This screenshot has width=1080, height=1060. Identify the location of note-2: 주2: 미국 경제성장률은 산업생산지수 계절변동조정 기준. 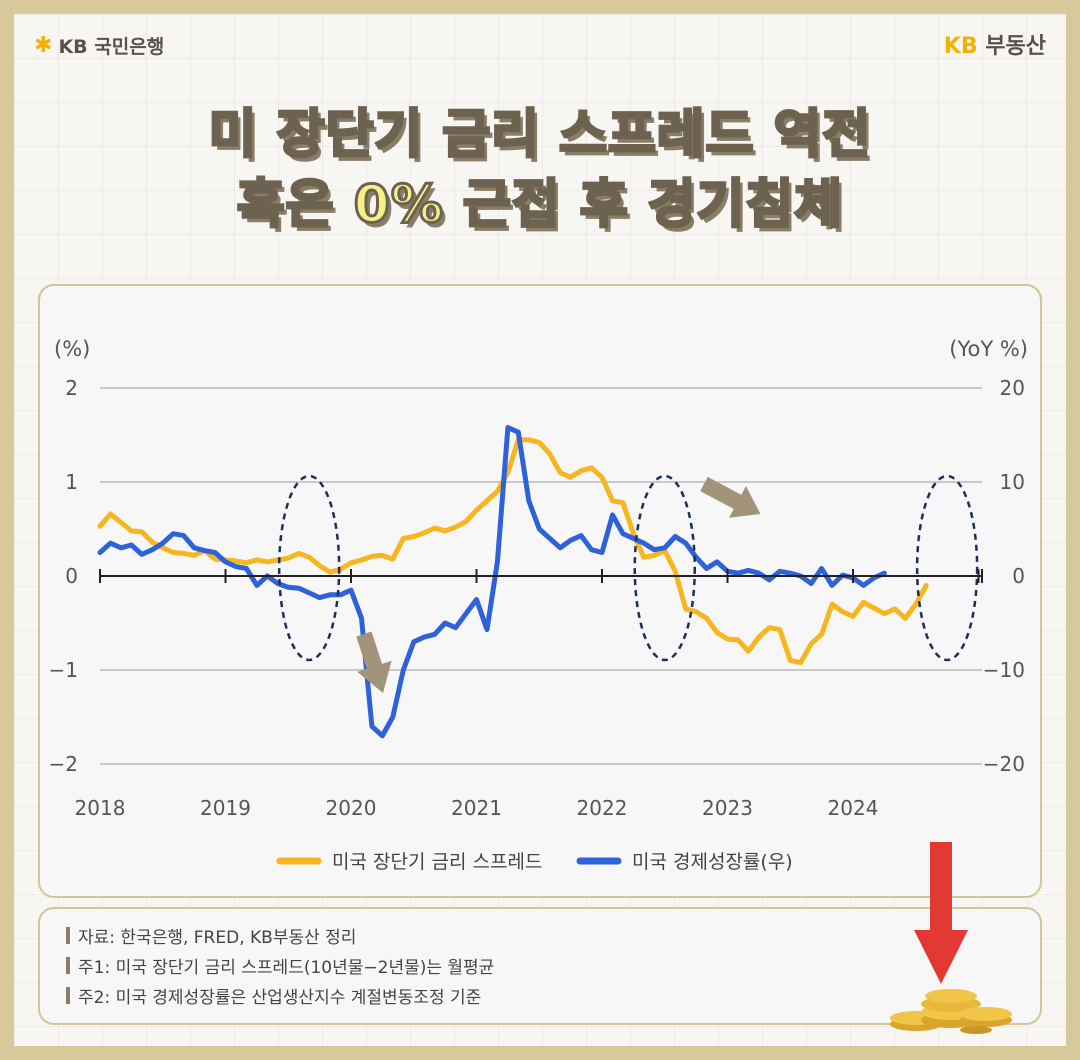
(273, 995).